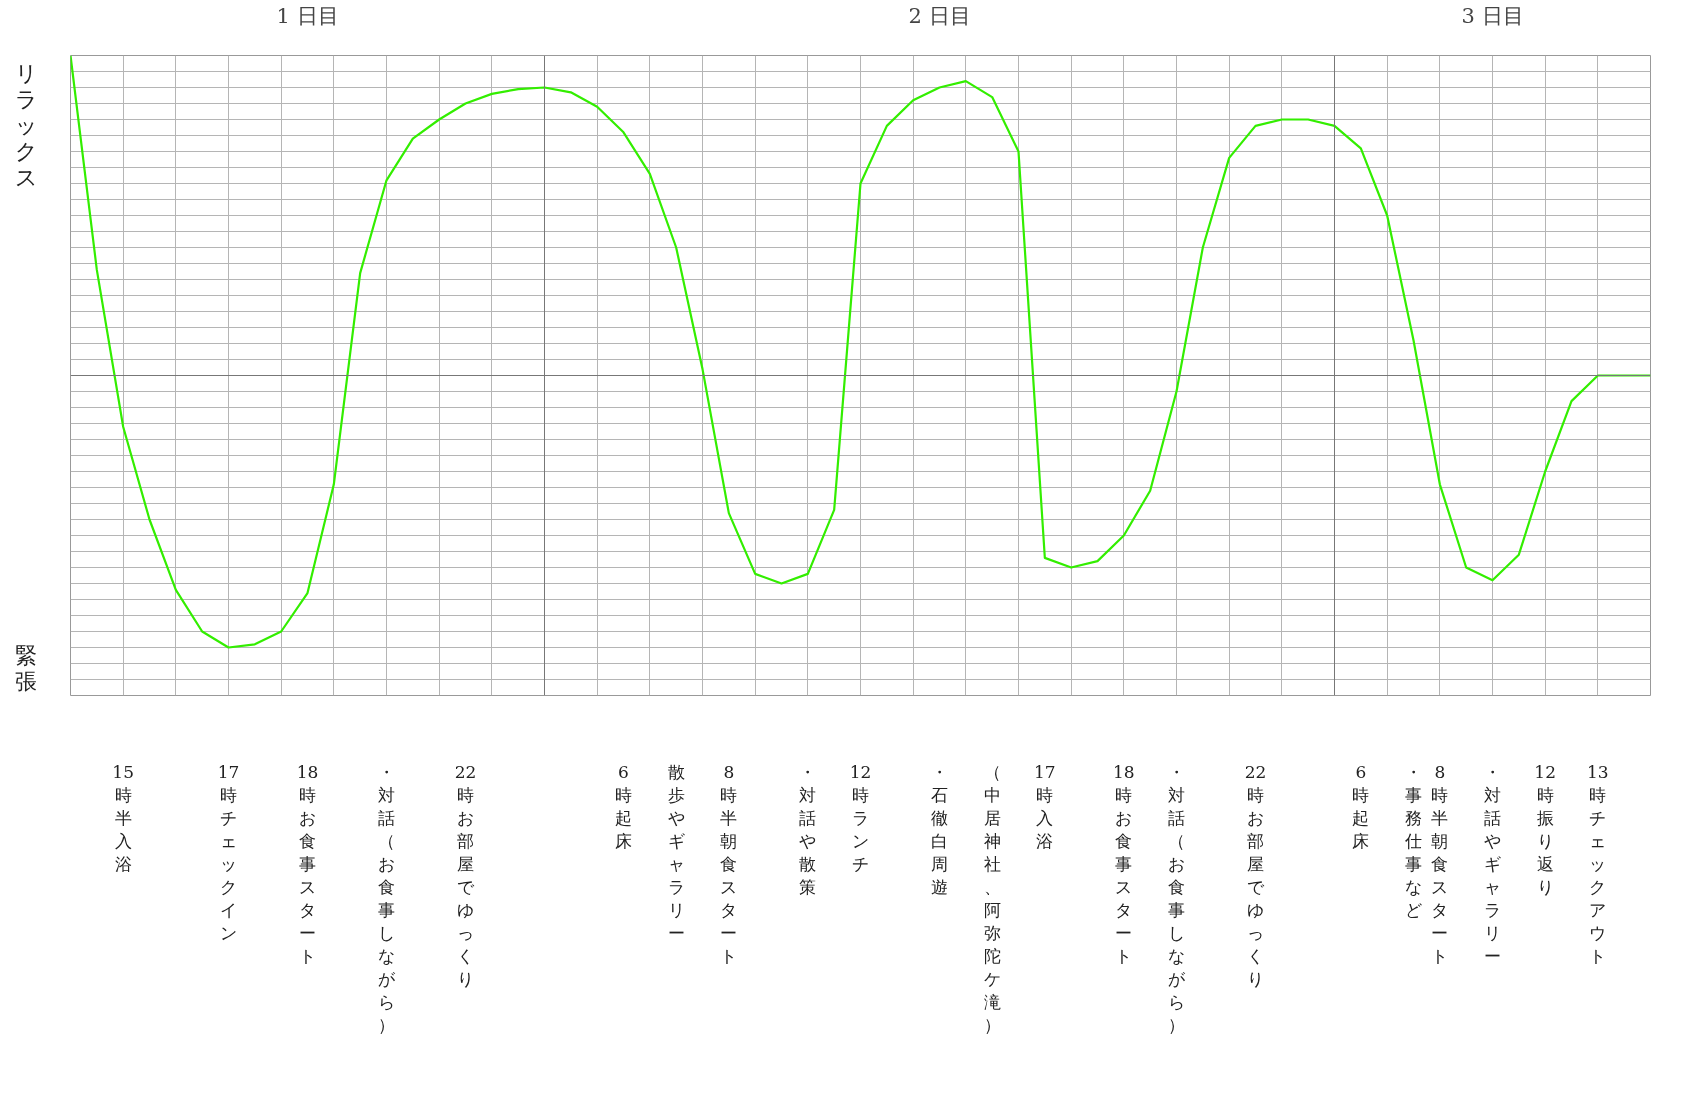 This screenshot has width=1703, height=1113. Describe the element at coordinates (992, 898) in the screenshot. I see `category-label: （中居神社、阿弥陀ケ滝）` at that location.